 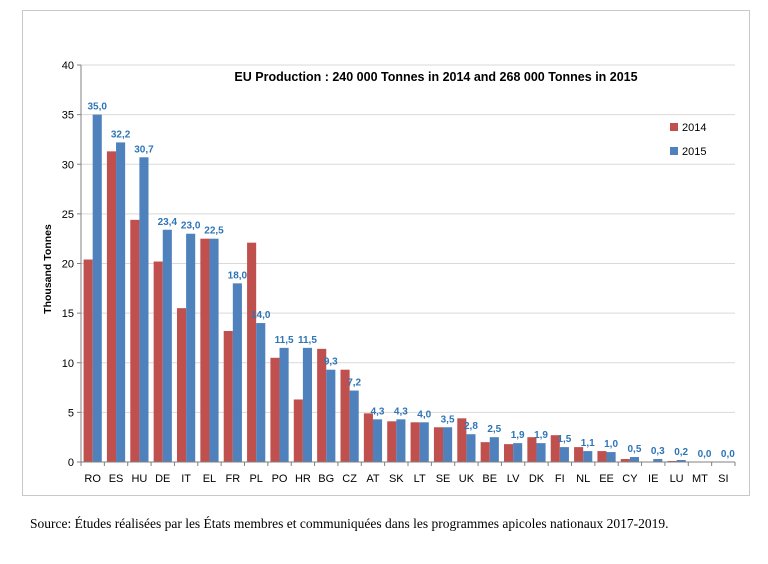 I want to click on data-label-2015-el: 22,5, so click(x=214, y=231).